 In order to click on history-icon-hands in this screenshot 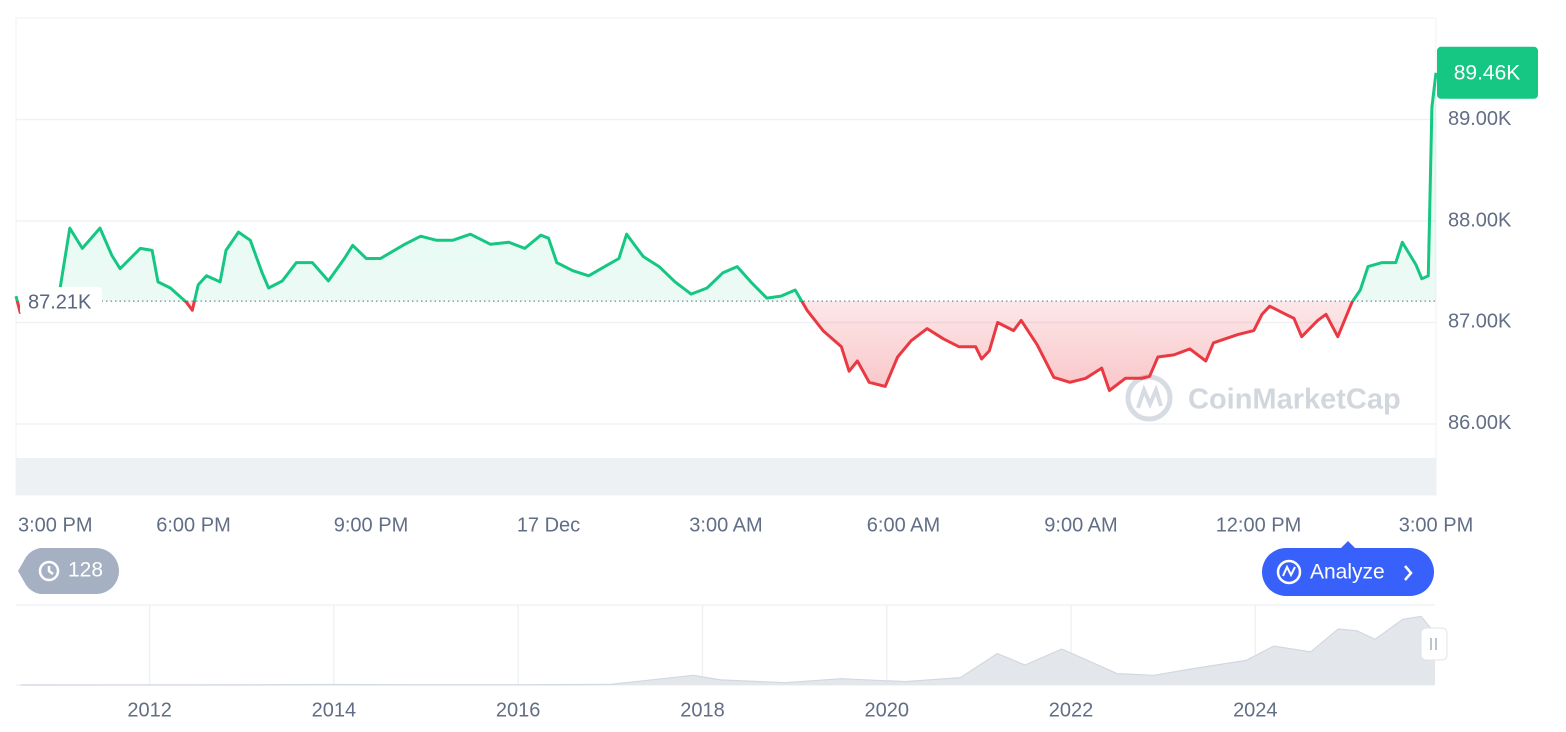, I will do `click(50, 570)`.